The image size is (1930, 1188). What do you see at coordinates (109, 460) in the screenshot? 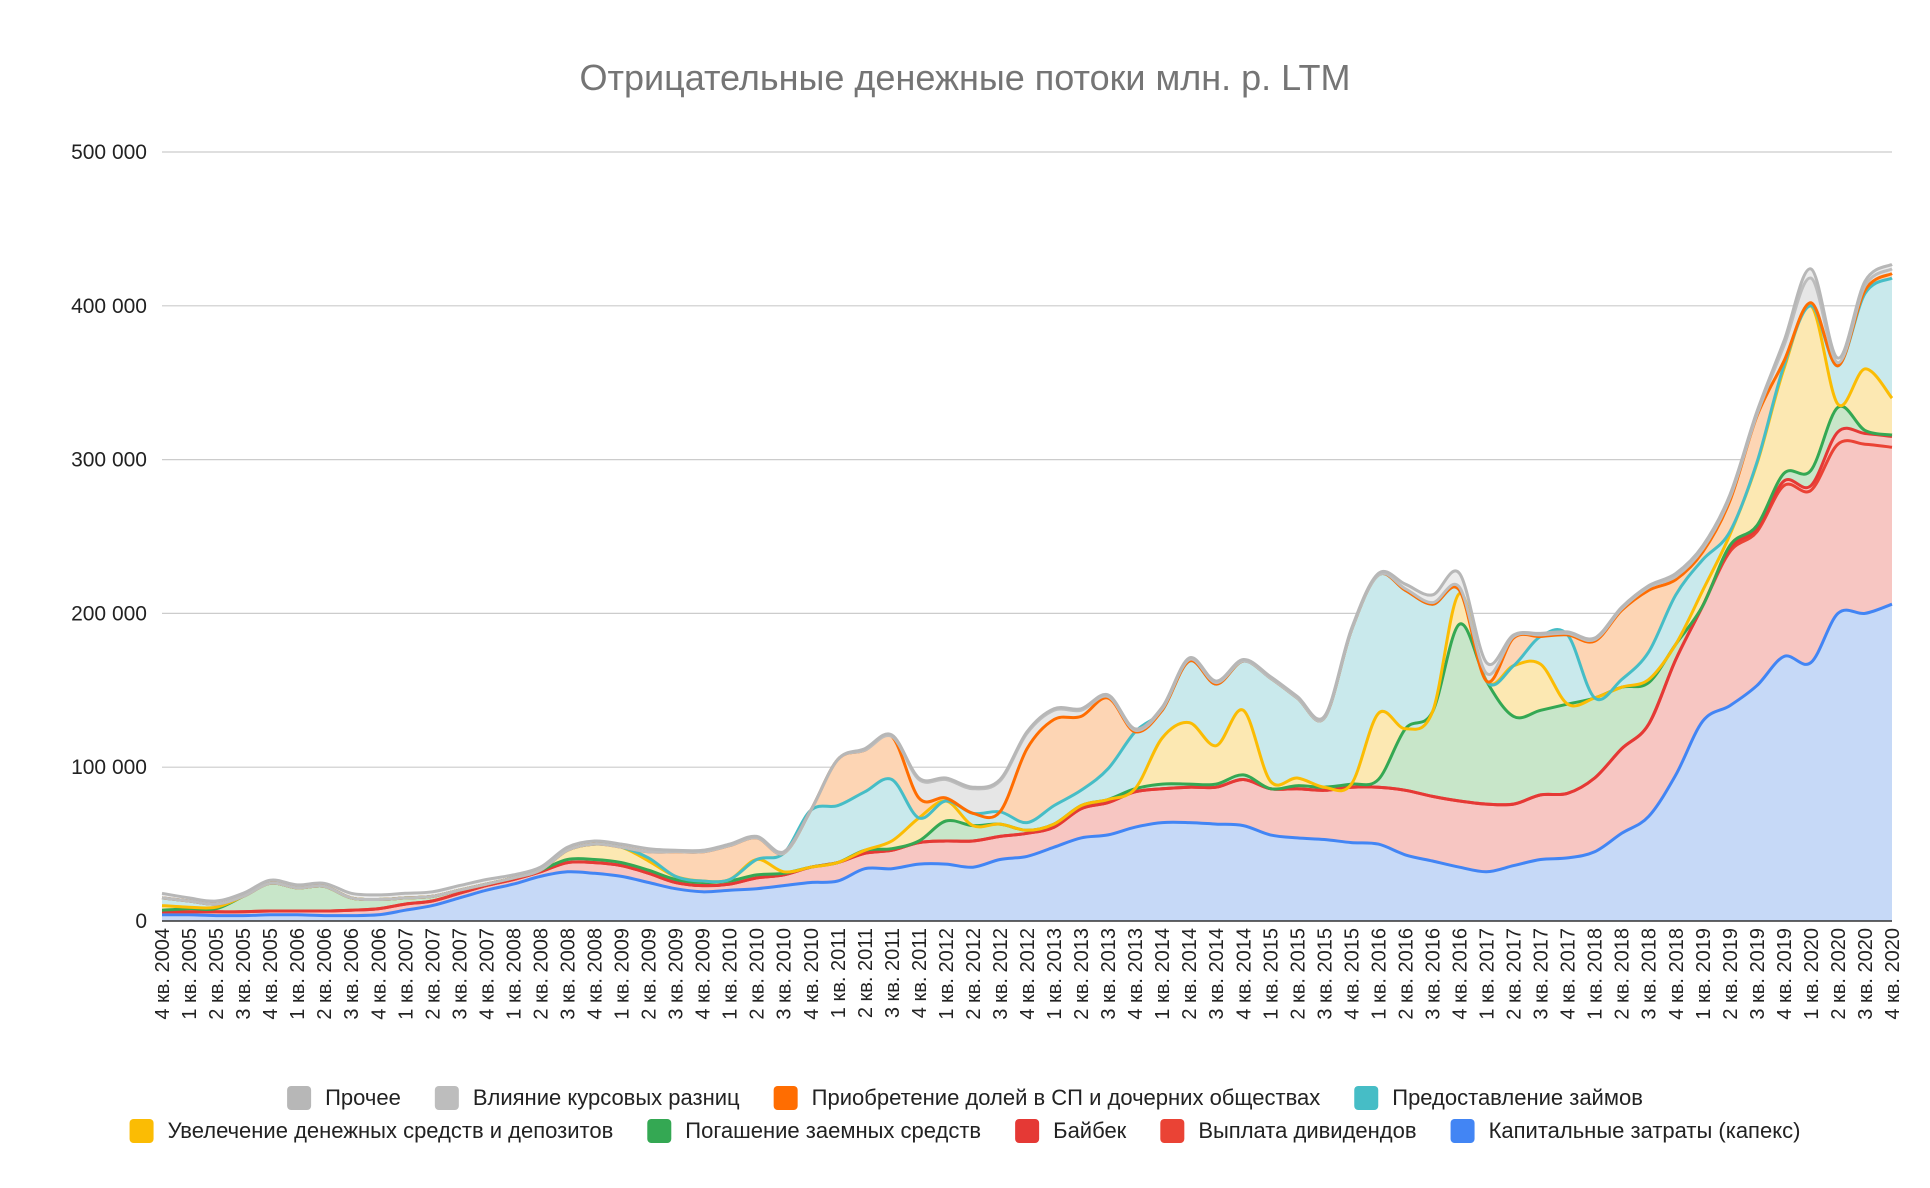
I see `y-tick-label: 300 000` at bounding box center [109, 460].